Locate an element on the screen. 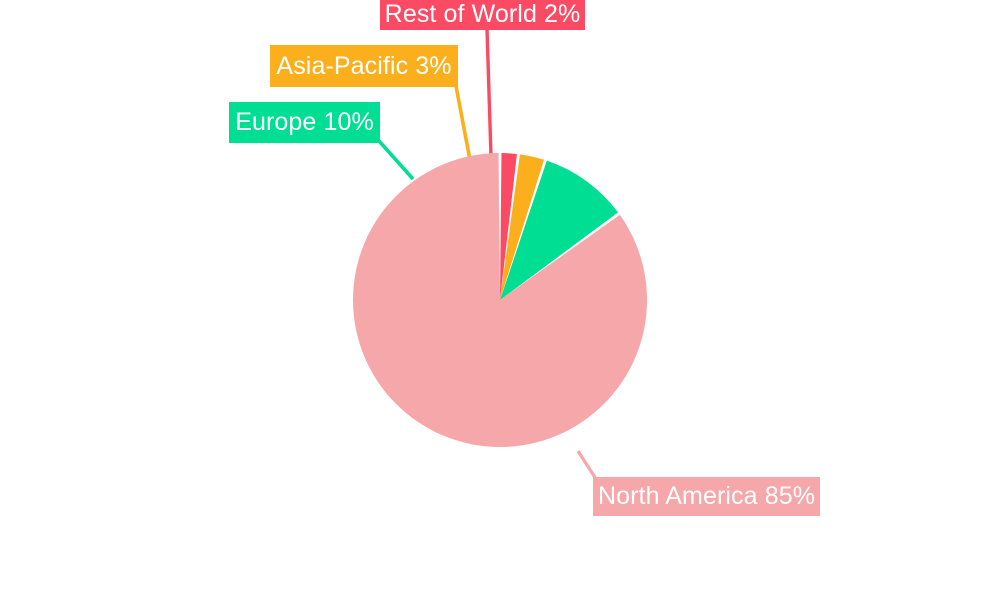  pie-slice-north-america is located at coordinates (500, 300).